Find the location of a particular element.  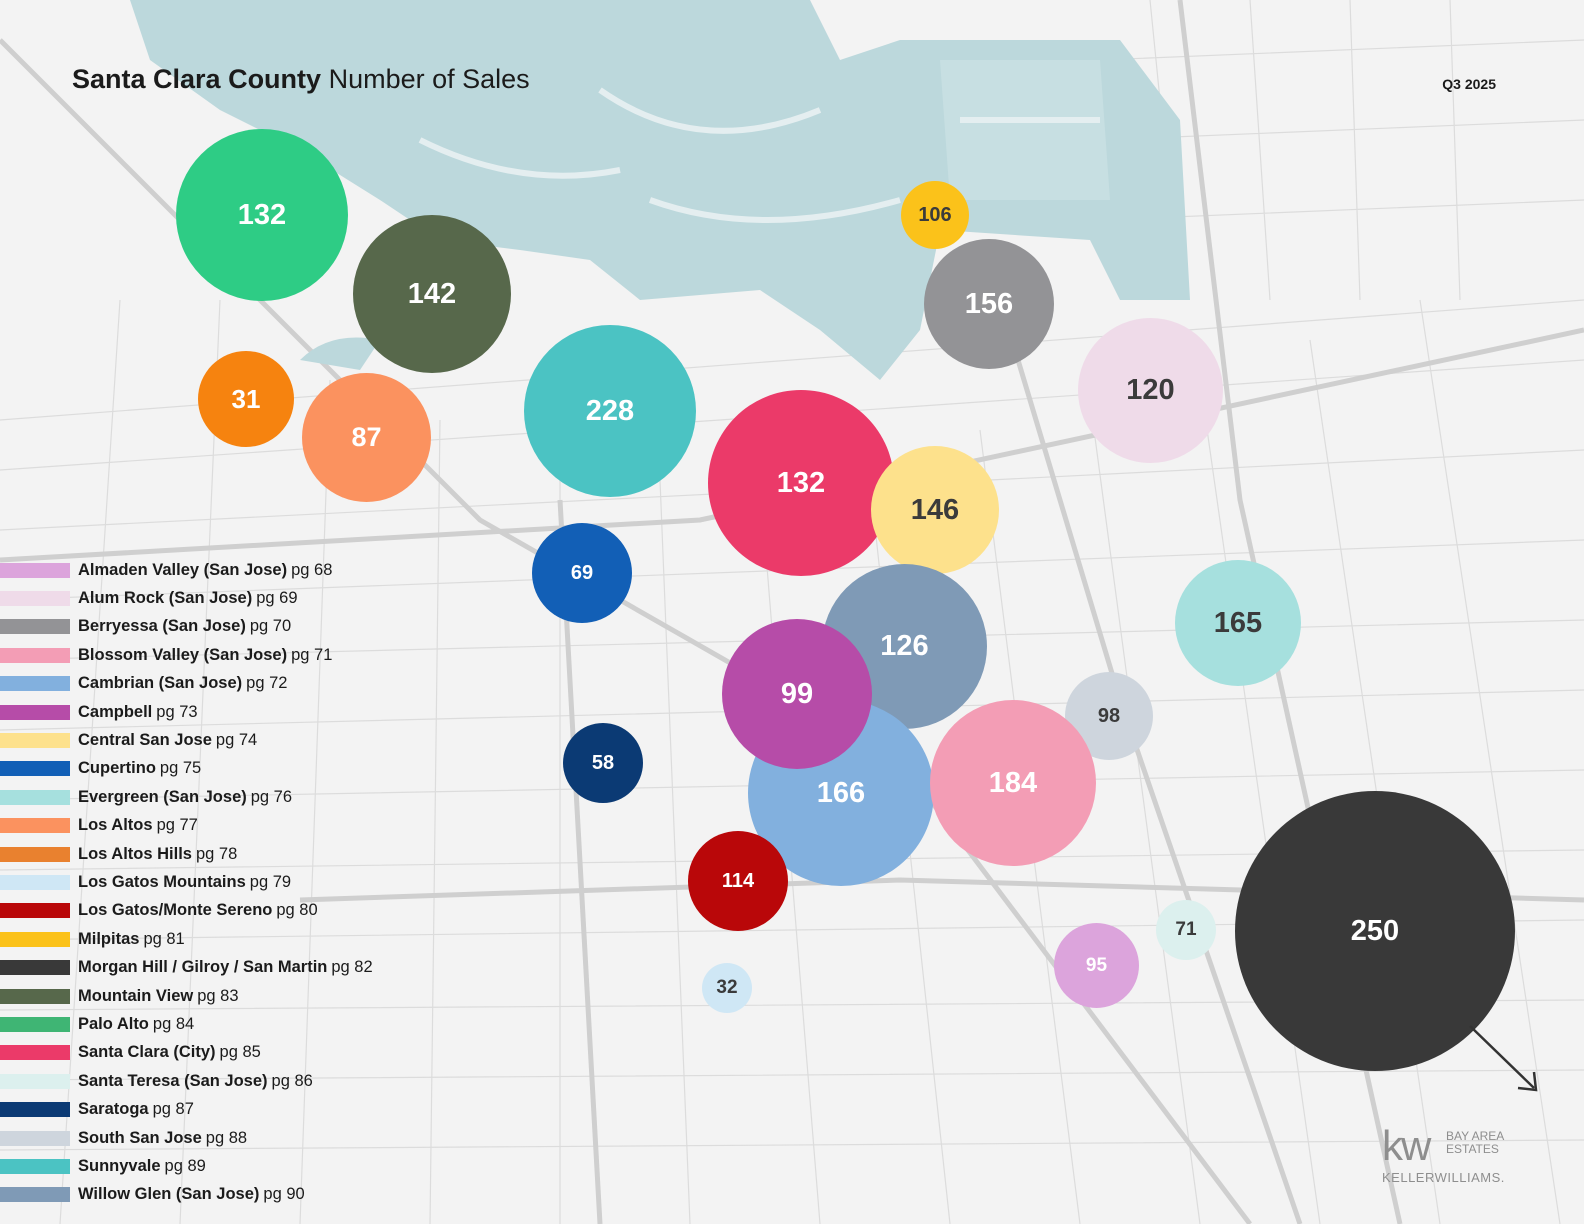

legend-item: Mountain View pg 83 is located at coordinates (186, 996).